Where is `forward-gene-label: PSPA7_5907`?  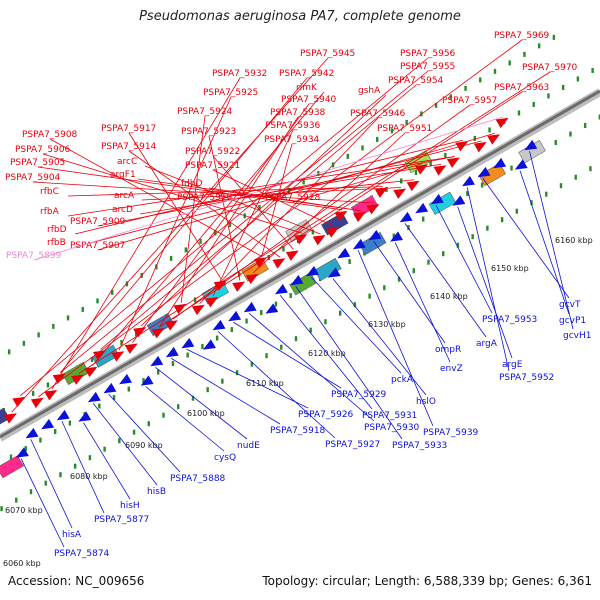
forward-gene-label: PSPA7_5907 is located at coordinates (97, 246).